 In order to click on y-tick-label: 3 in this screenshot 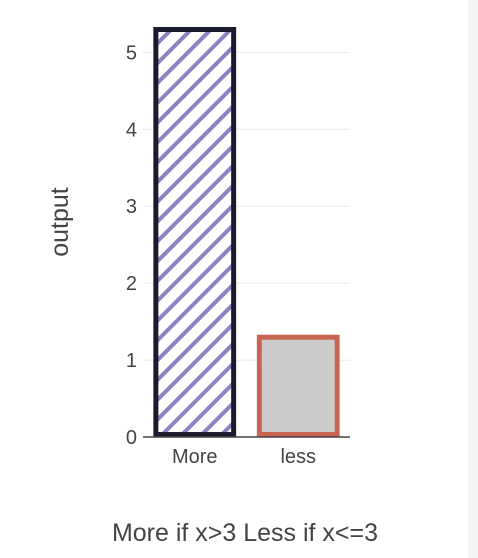, I will do `click(131, 207)`.